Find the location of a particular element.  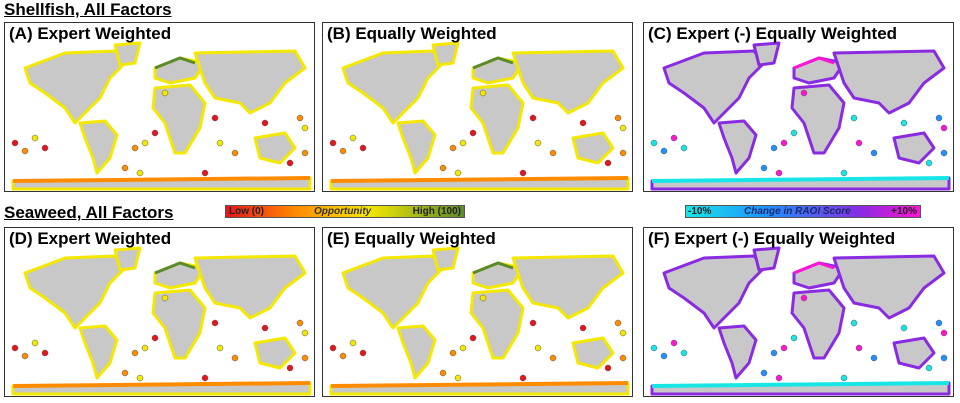

opportunity-legend: Low (0) Opportunity High (100) is located at coordinates (345, 211).